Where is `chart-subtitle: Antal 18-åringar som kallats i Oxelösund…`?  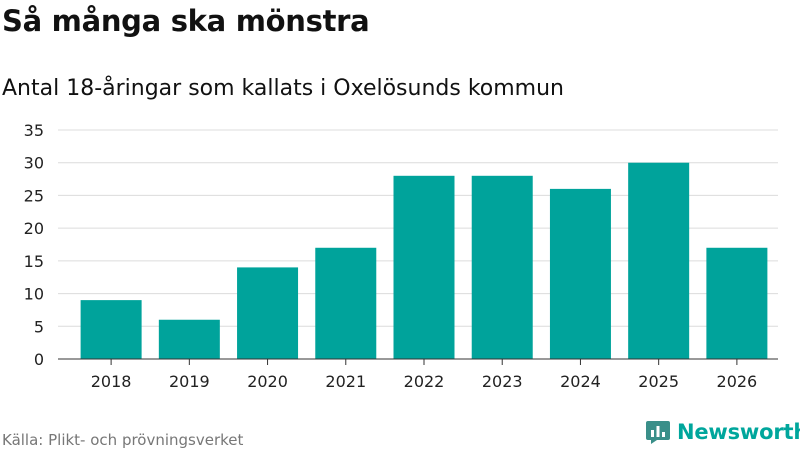 chart-subtitle: Antal 18-åringar som kallats i Oxelösund… is located at coordinates (283, 88).